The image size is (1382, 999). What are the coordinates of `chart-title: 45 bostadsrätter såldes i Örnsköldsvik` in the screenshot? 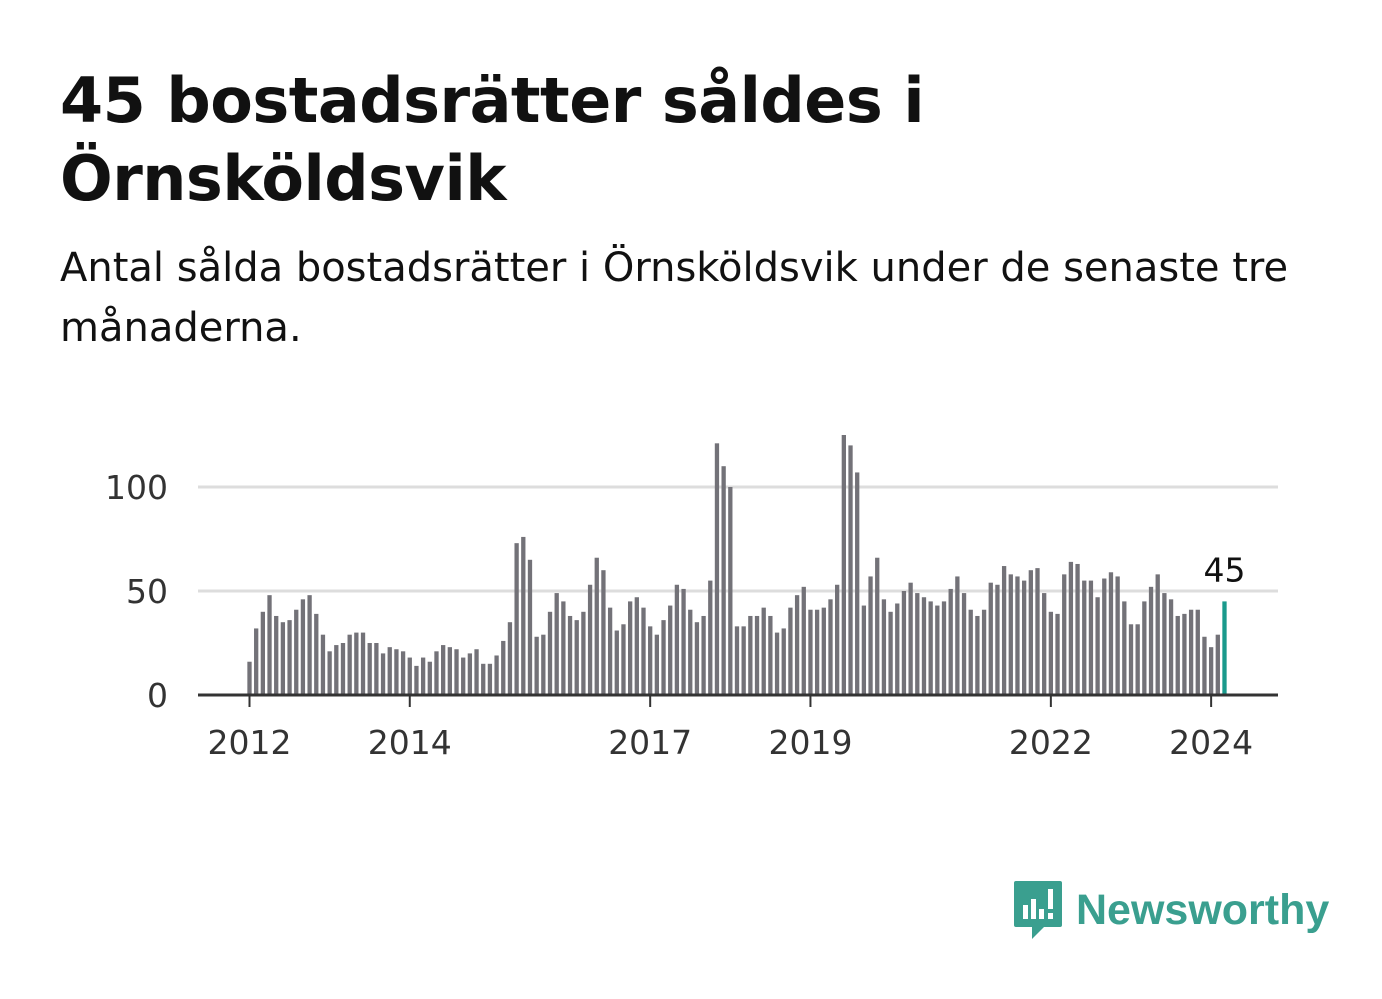 It's located at (492, 139).